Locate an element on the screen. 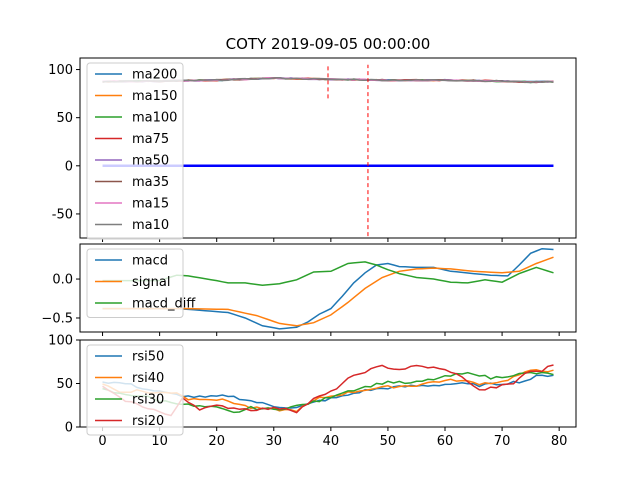 This screenshot has height=480, width=640. legend-label-macd_diff: macd_diff is located at coordinates (164, 304).